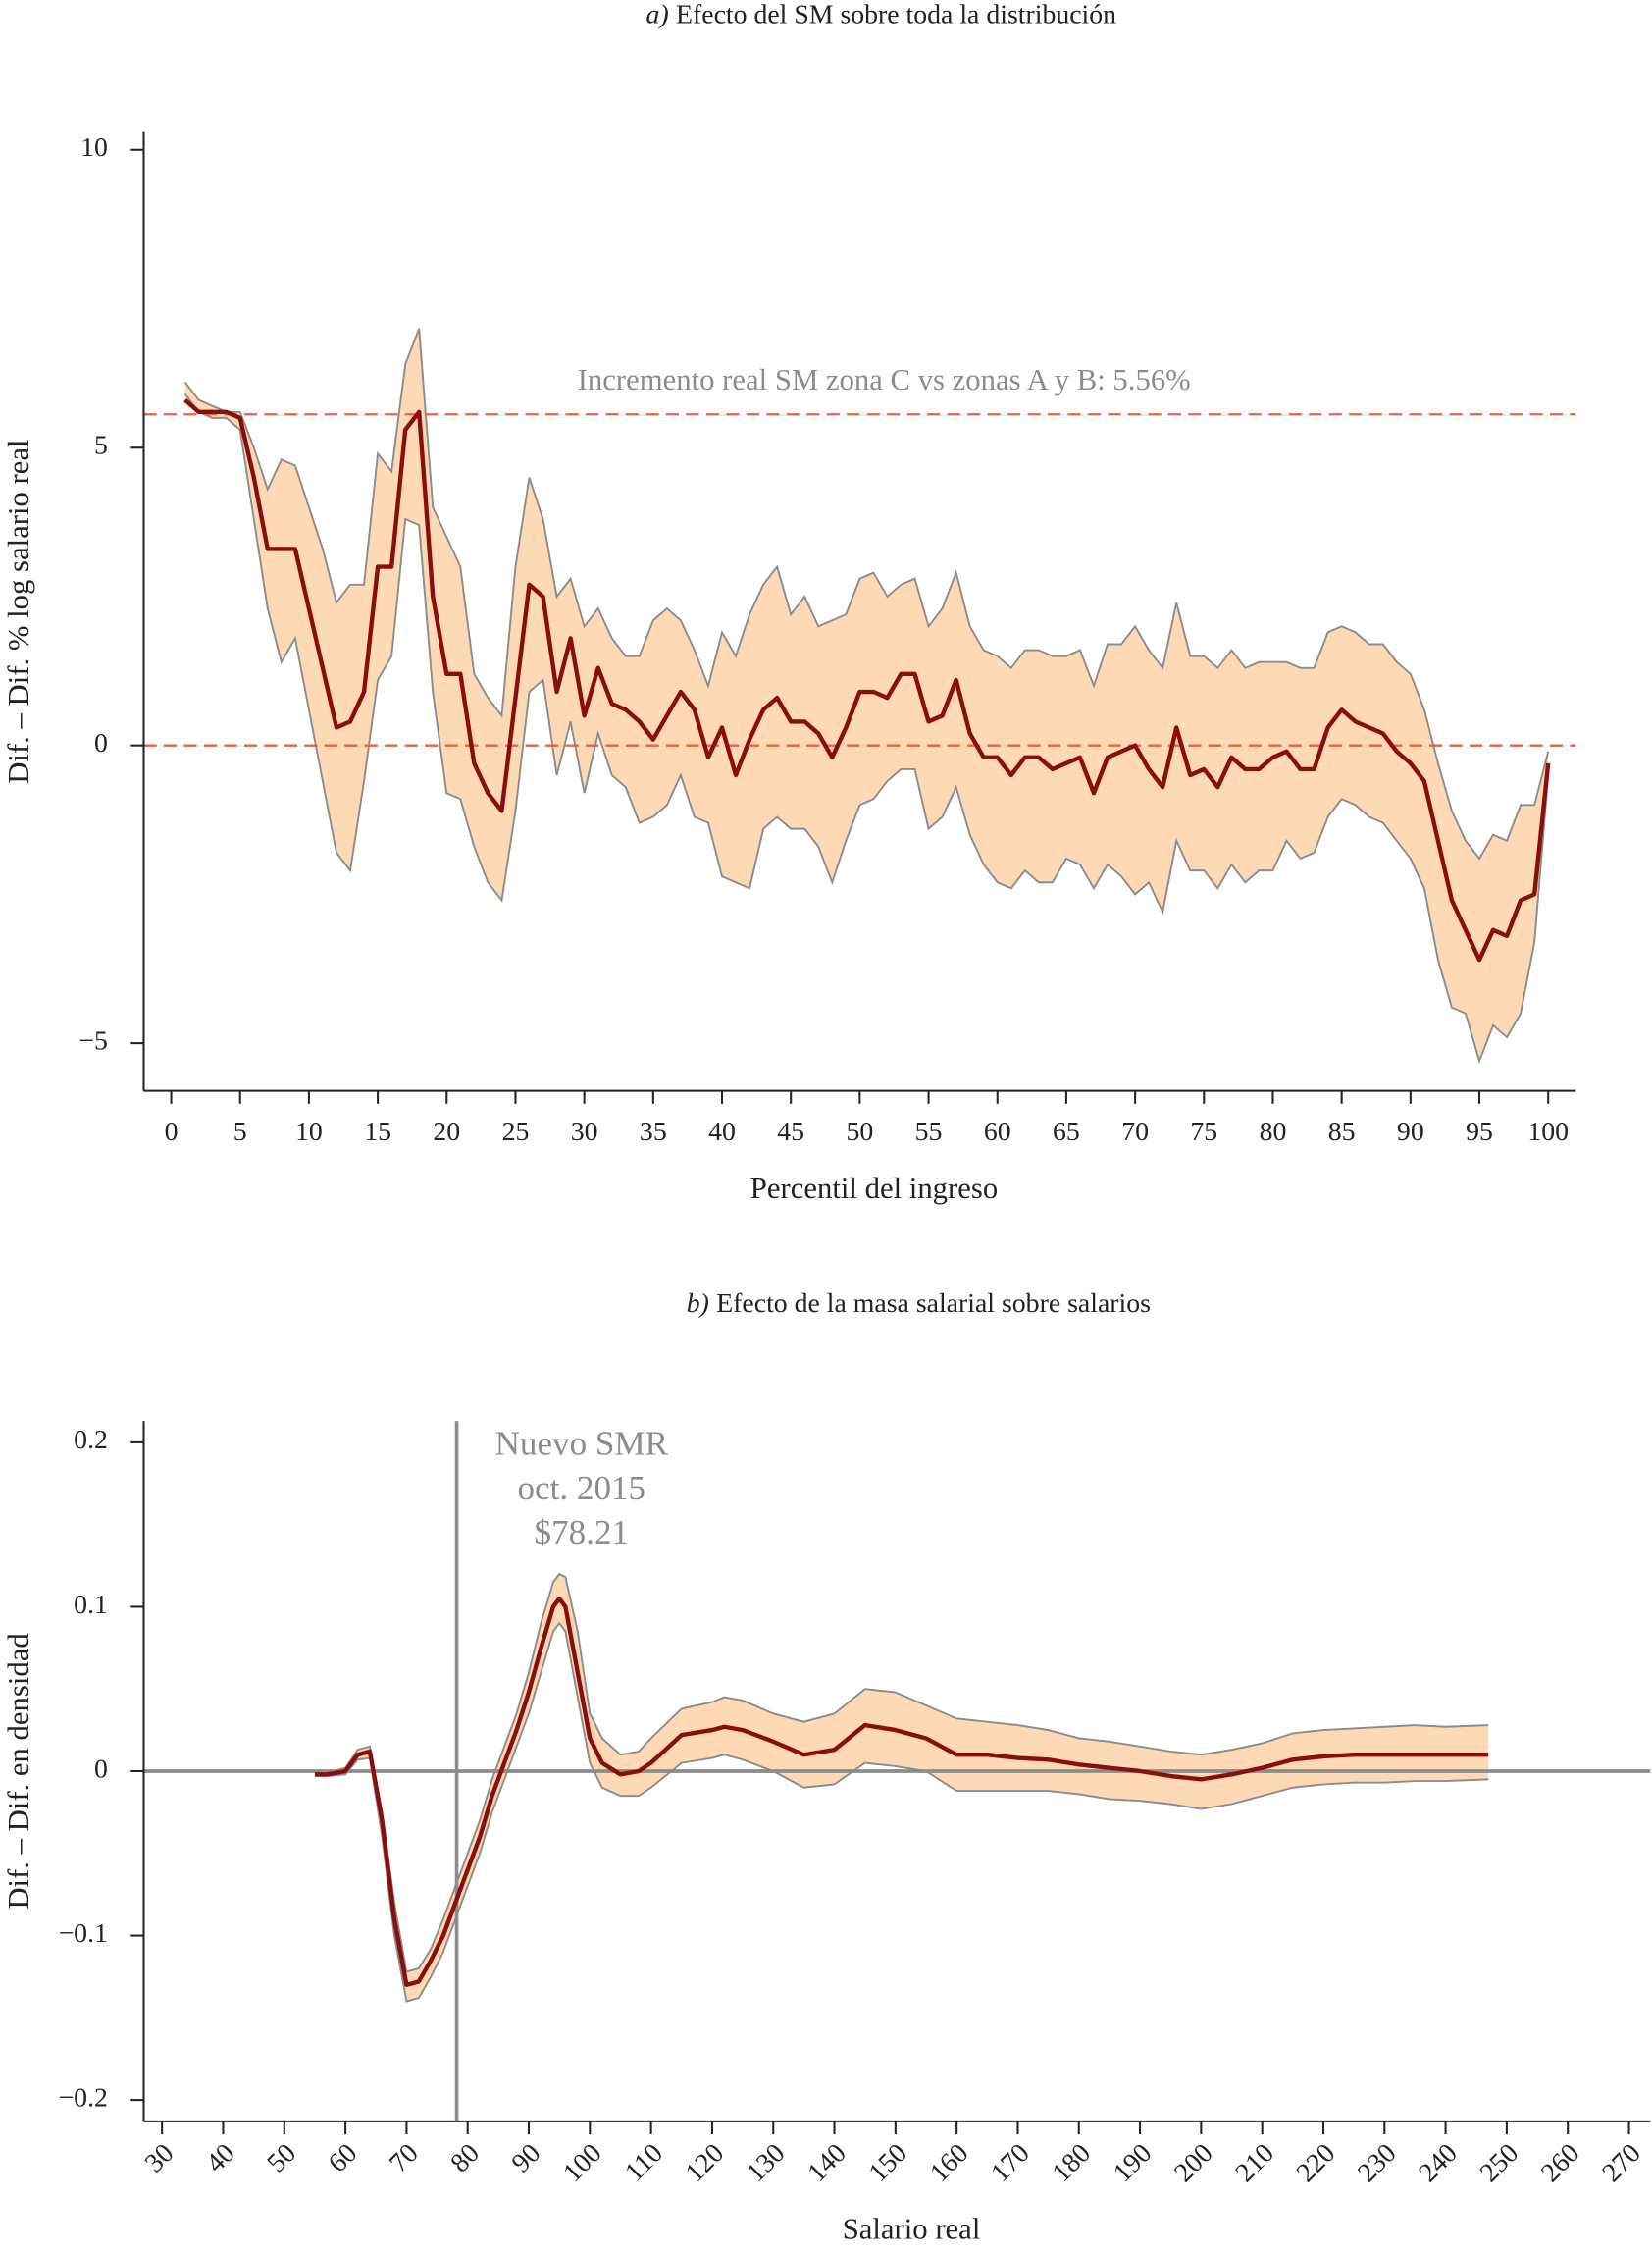 The height and width of the screenshot is (2252, 1652). I want to click on data-line, so click(901, 1792).